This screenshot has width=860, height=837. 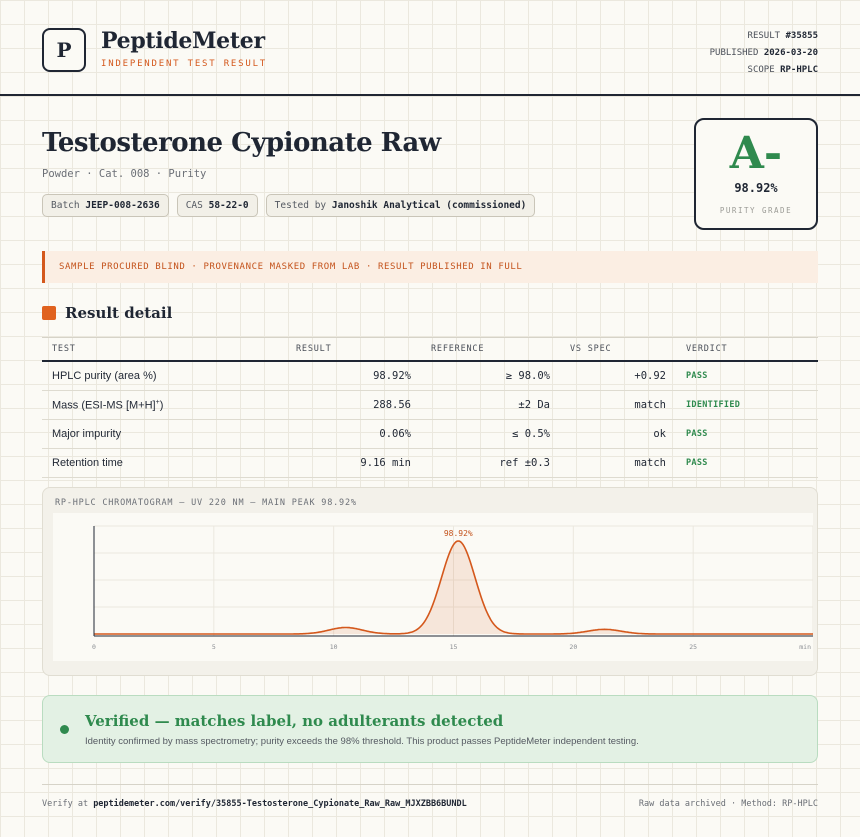 What do you see at coordinates (164, 434) in the screenshot?
I see `cell-test: Major impurity` at bounding box center [164, 434].